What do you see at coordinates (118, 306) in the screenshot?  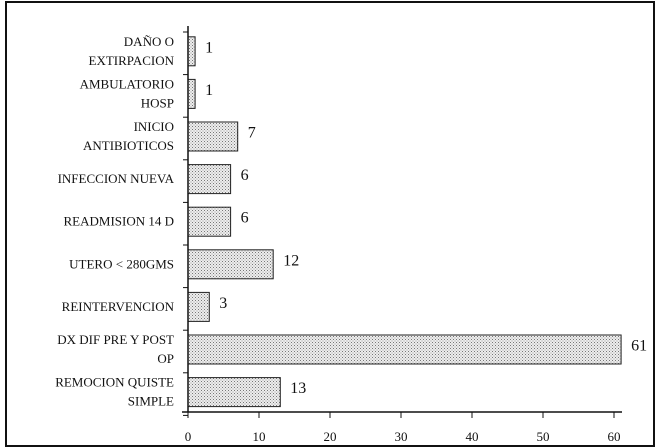 I see `category-label-6: REINTERVENCION` at bounding box center [118, 306].